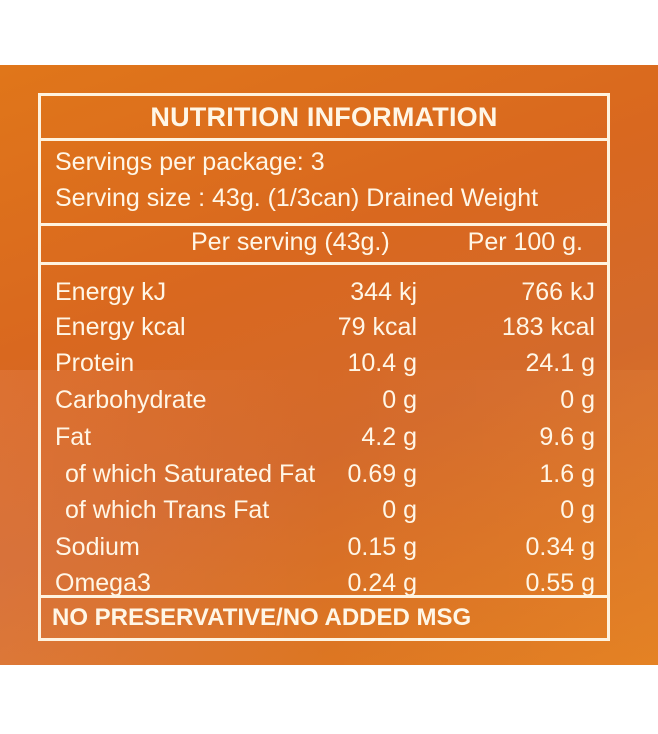  I want to click on column-header-per-100g: Per 100 g., so click(525, 242).